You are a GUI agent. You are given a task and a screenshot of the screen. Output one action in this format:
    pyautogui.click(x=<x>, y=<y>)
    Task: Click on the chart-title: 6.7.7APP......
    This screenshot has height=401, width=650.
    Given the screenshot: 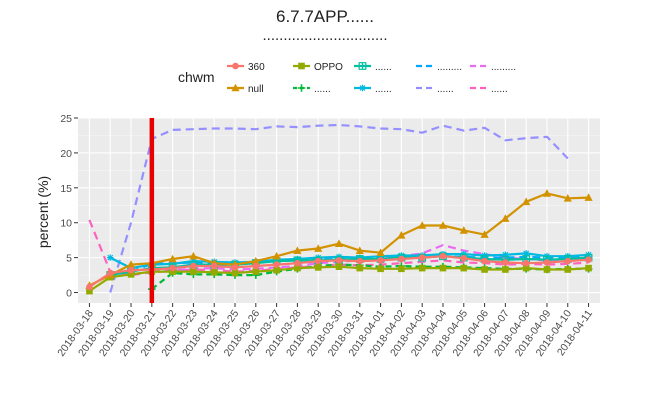 What is the action you would take?
    pyautogui.click(x=325, y=16)
    